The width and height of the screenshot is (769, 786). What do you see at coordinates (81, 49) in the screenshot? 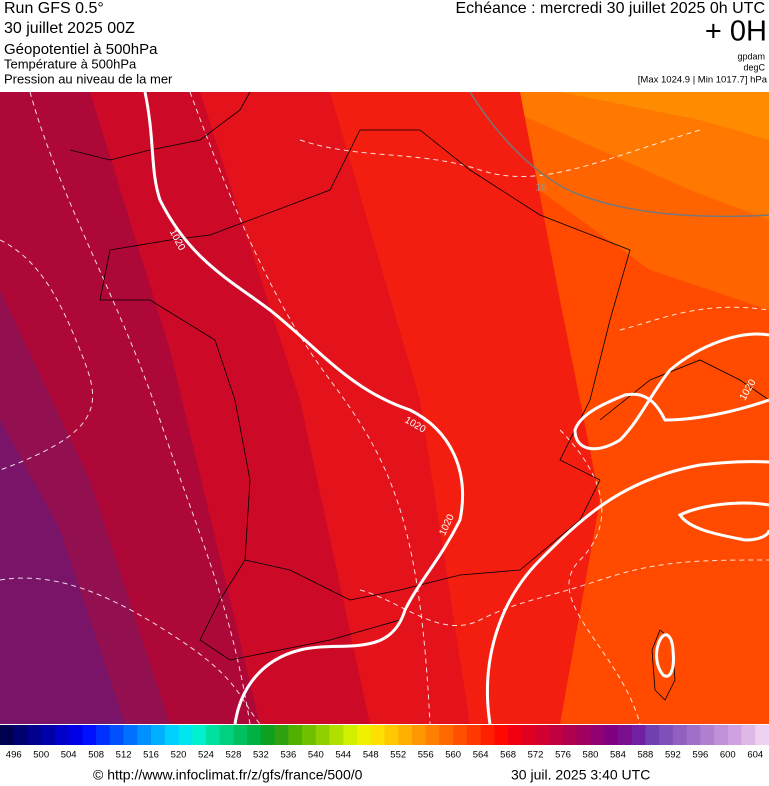
I see `field-title: Géopotentiel à 500hPa` at bounding box center [81, 49].